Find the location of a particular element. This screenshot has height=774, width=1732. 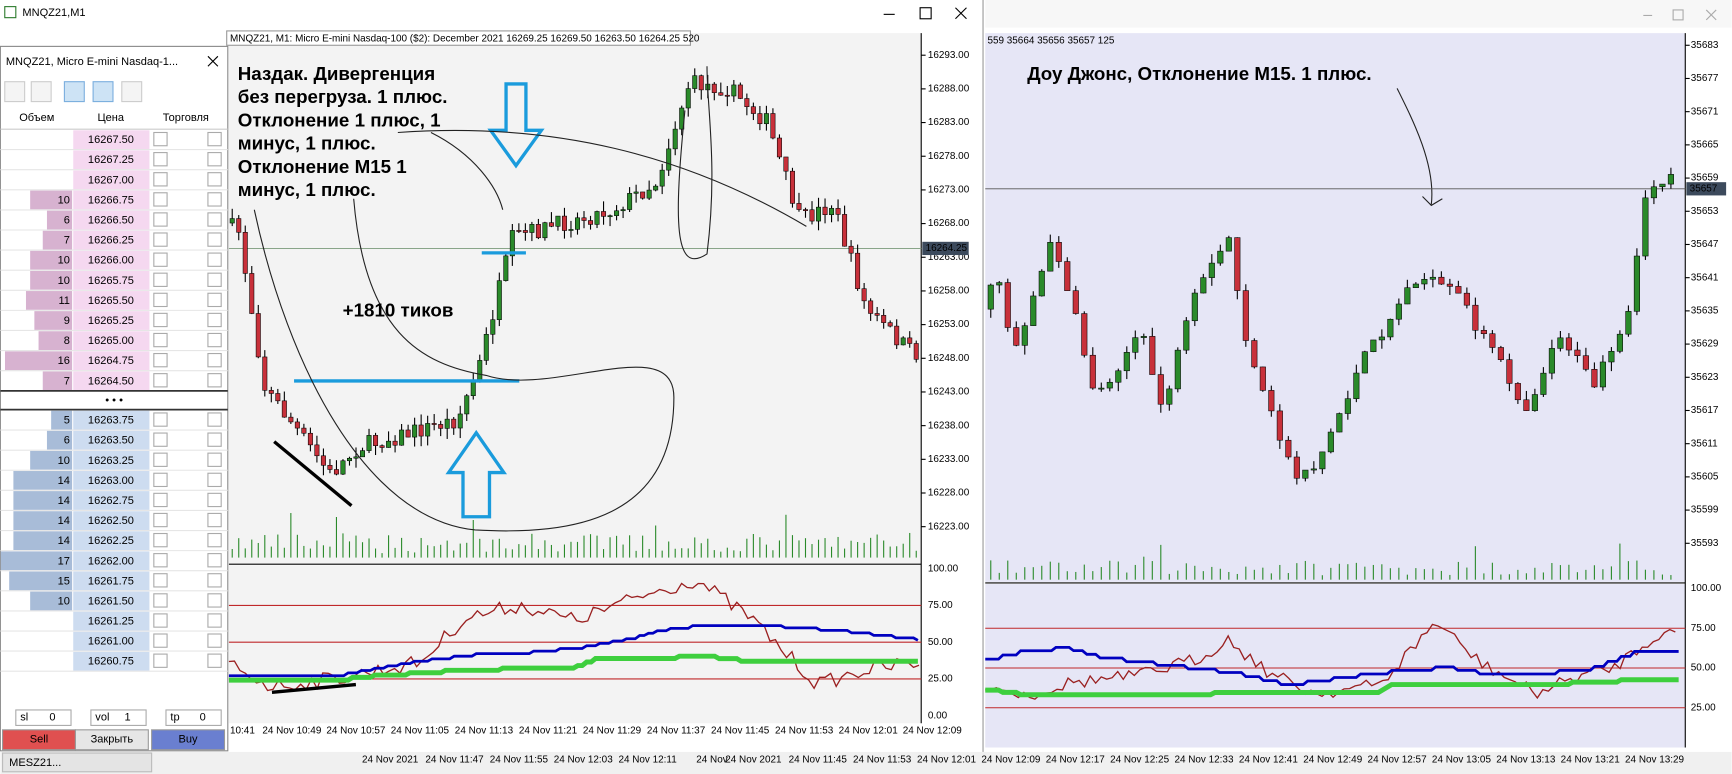

time-tick-label: 24 Nov 11:45 is located at coordinates (740, 731).